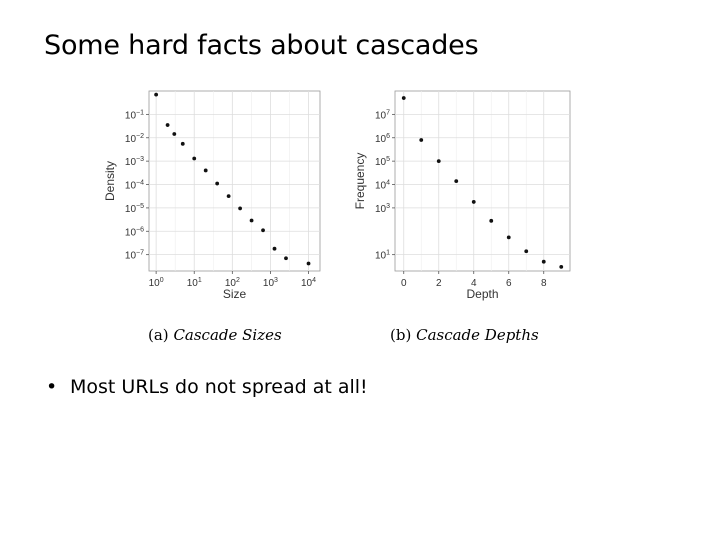 Image resolution: width=720 pixels, height=540 pixels. What do you see at coordinates (401, 335) in the screenshot?
I see `caption-label: (b)` at bounding box center [401, 335].